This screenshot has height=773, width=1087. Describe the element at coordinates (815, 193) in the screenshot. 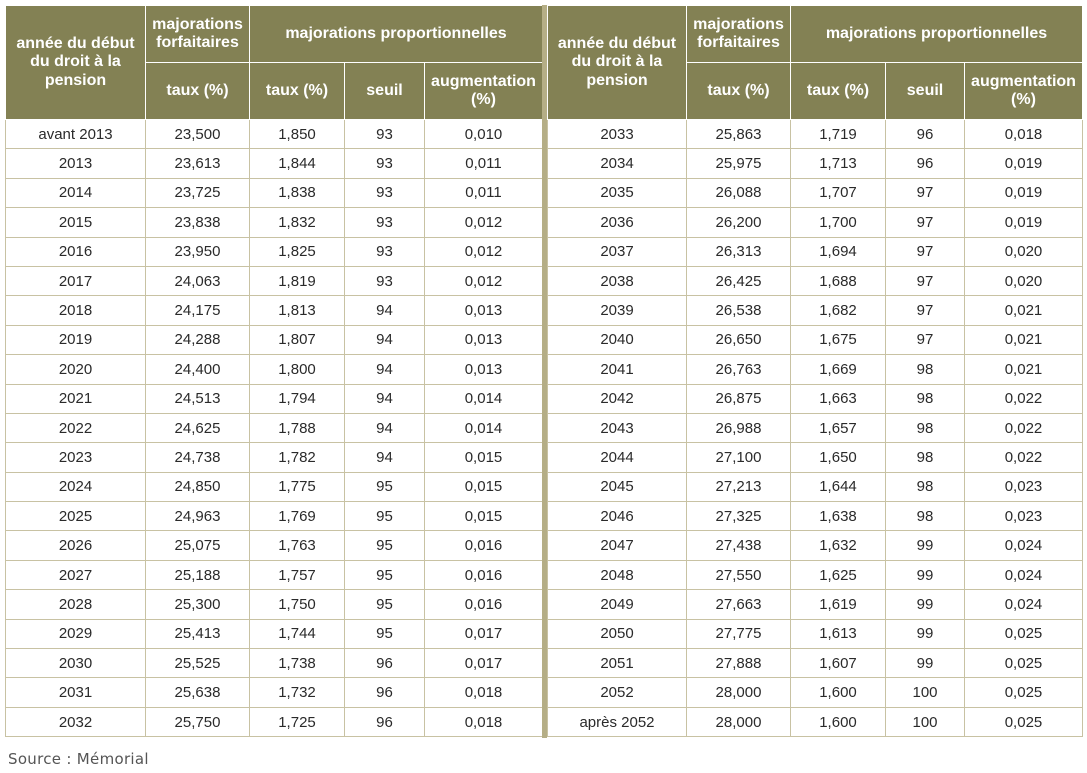

I see `table-row: 2035 26,088 1,707 97 0,019` at that location.